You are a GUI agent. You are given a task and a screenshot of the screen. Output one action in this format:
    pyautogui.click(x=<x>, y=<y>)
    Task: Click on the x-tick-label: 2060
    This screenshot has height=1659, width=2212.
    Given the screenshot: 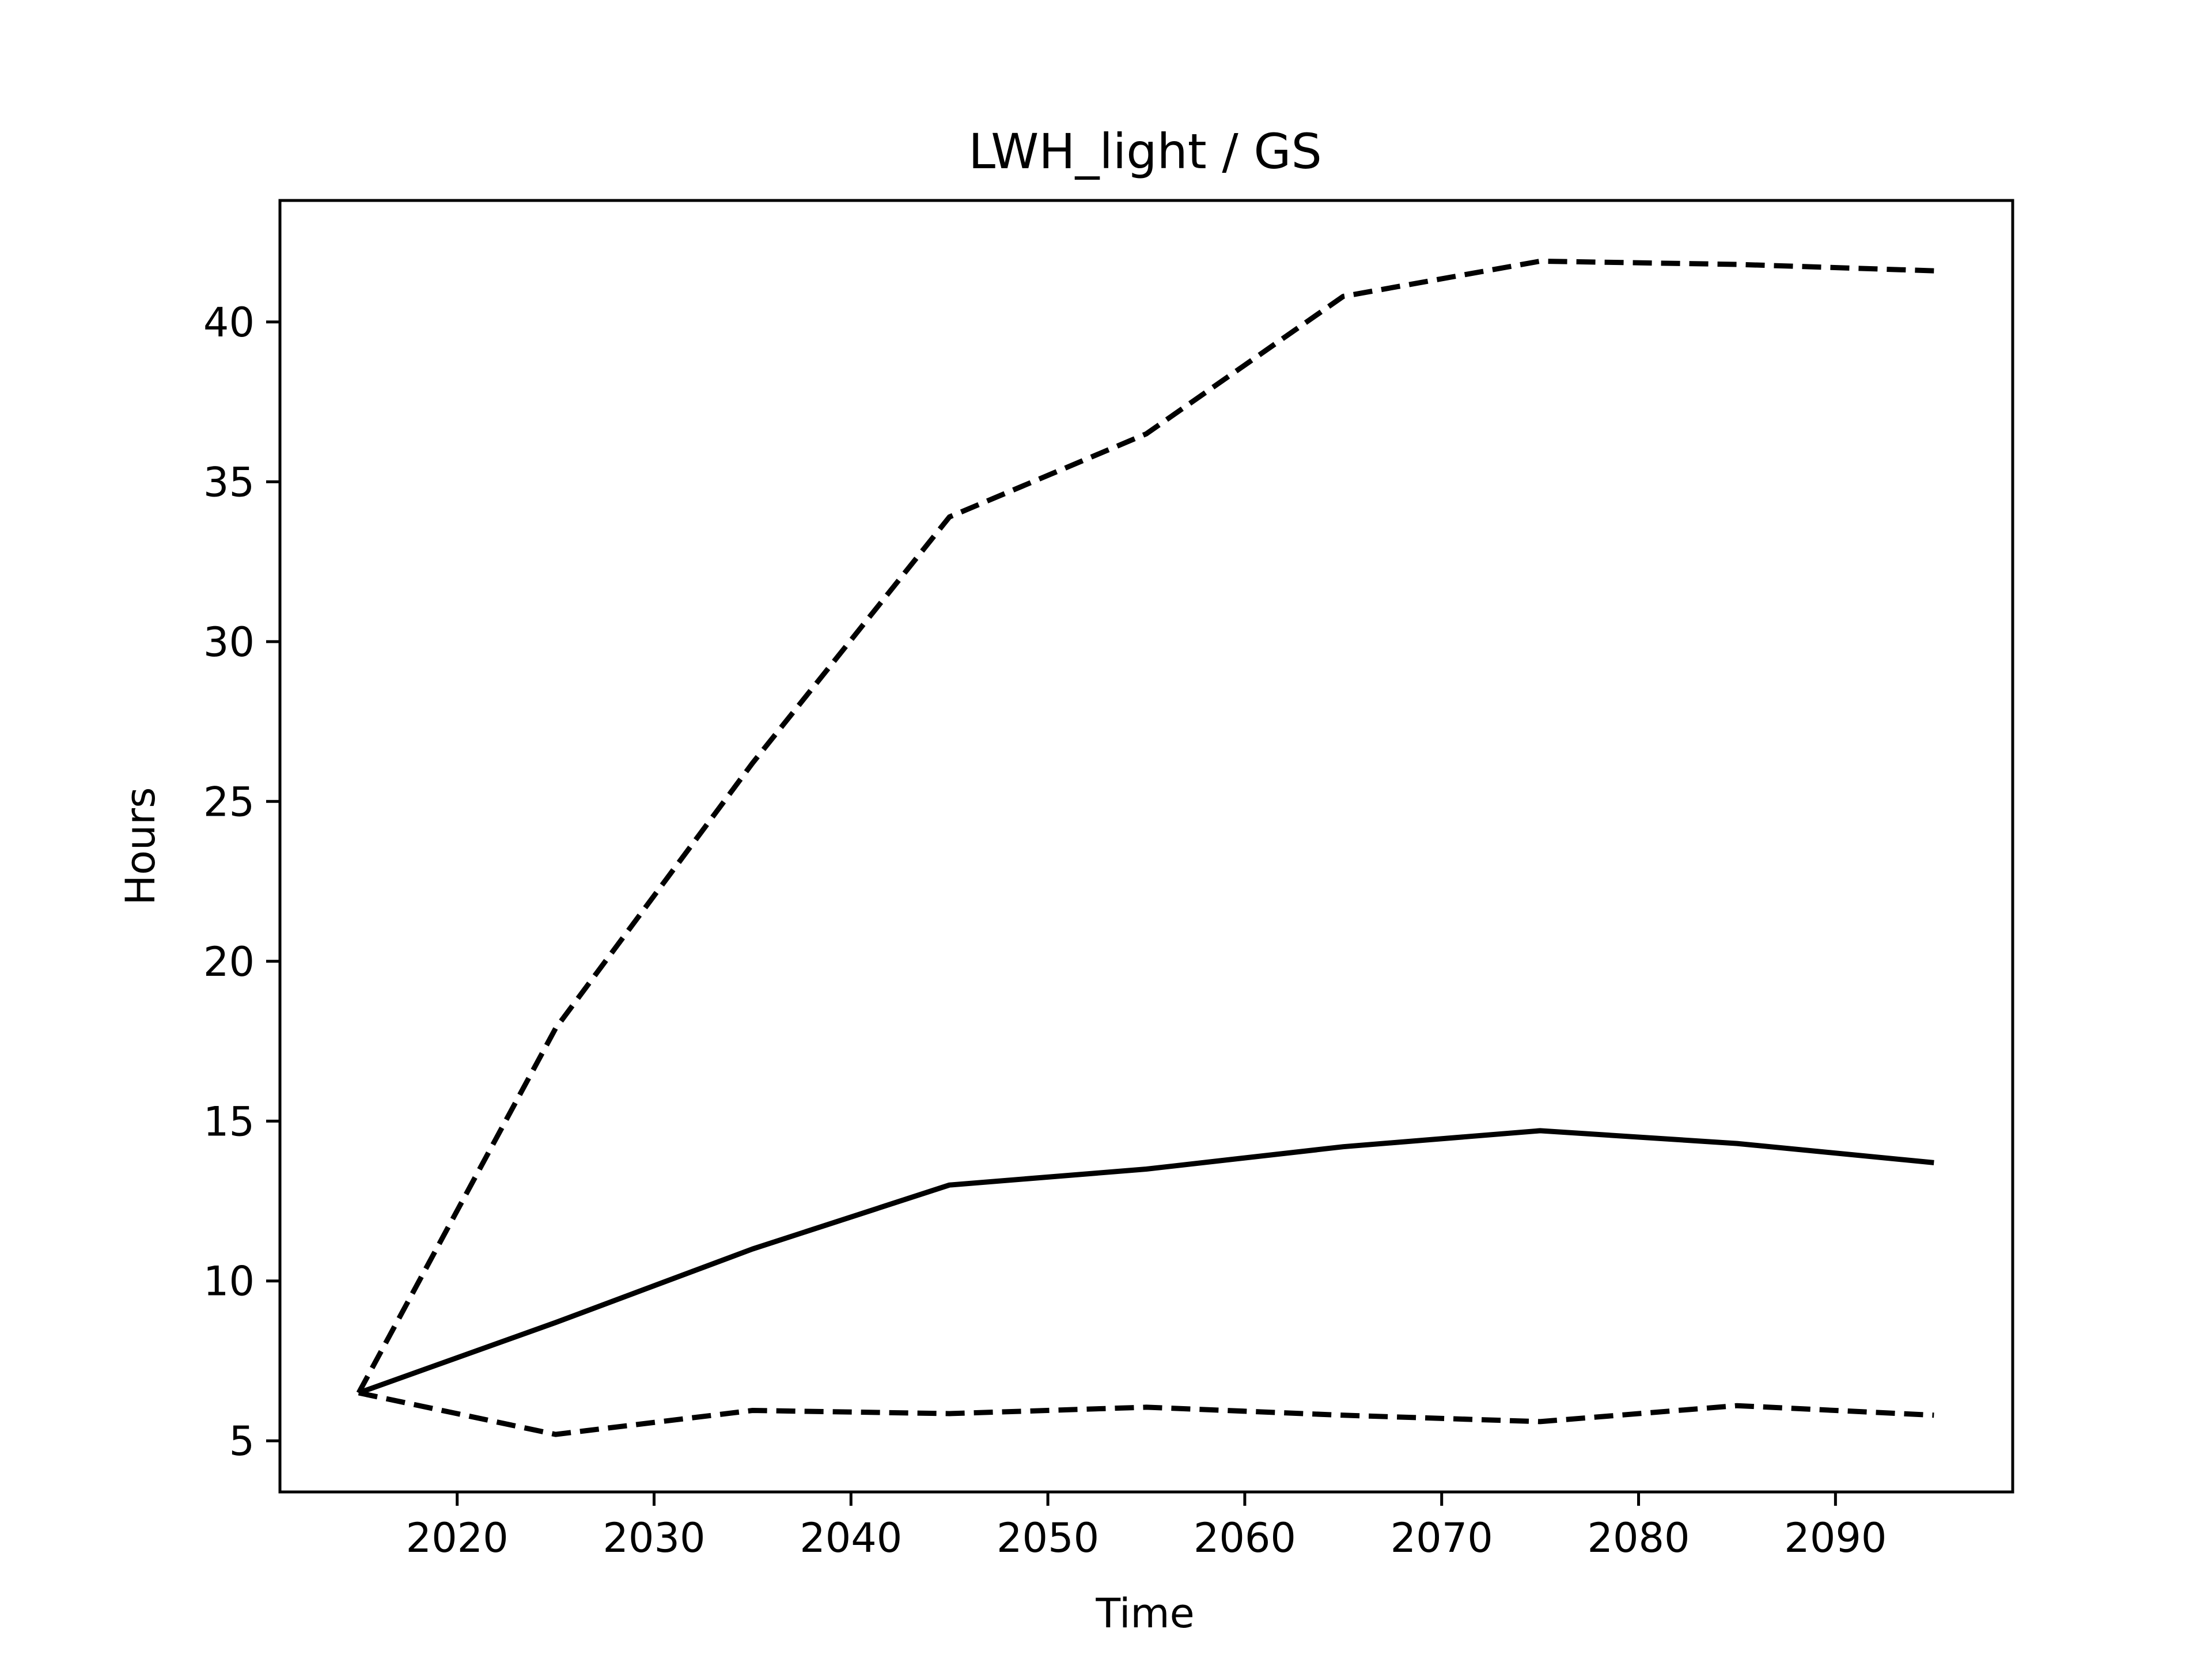 What is the action you would take?
    pyautogui.click(x=1245, y=1538)
    